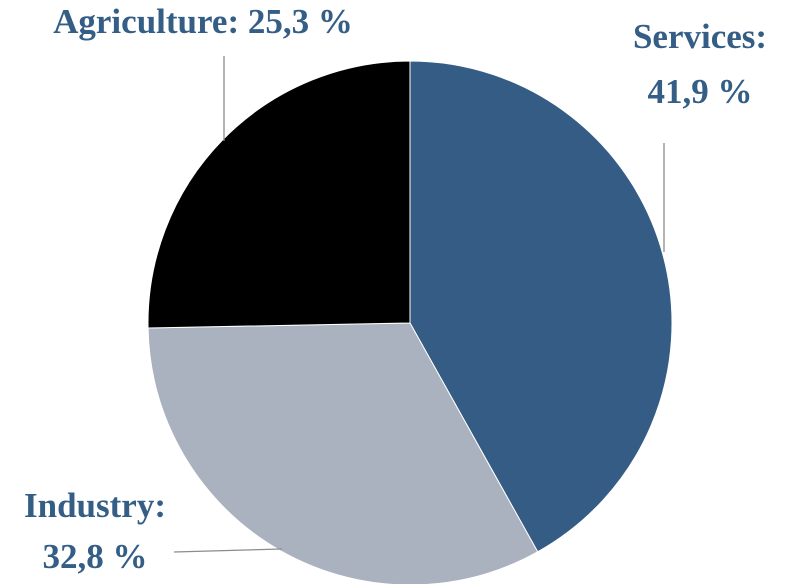 Image resolution: width=787 pixels, height=584 pixels. I want to click on data-label-industry-line-2: 32,8 %, so click(95, 556).